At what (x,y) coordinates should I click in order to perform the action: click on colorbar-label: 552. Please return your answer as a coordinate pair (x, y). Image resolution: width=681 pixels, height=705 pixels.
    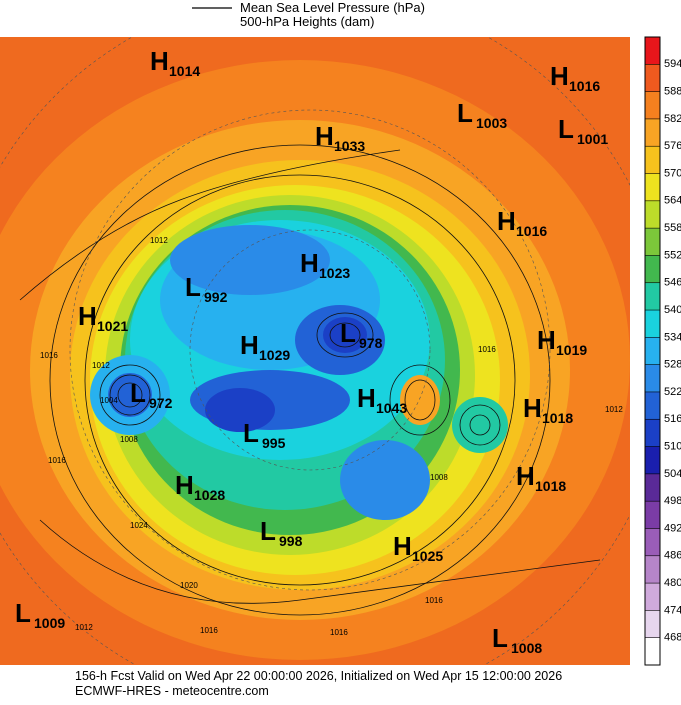
    Looking at the image, I should click on (672, 255).